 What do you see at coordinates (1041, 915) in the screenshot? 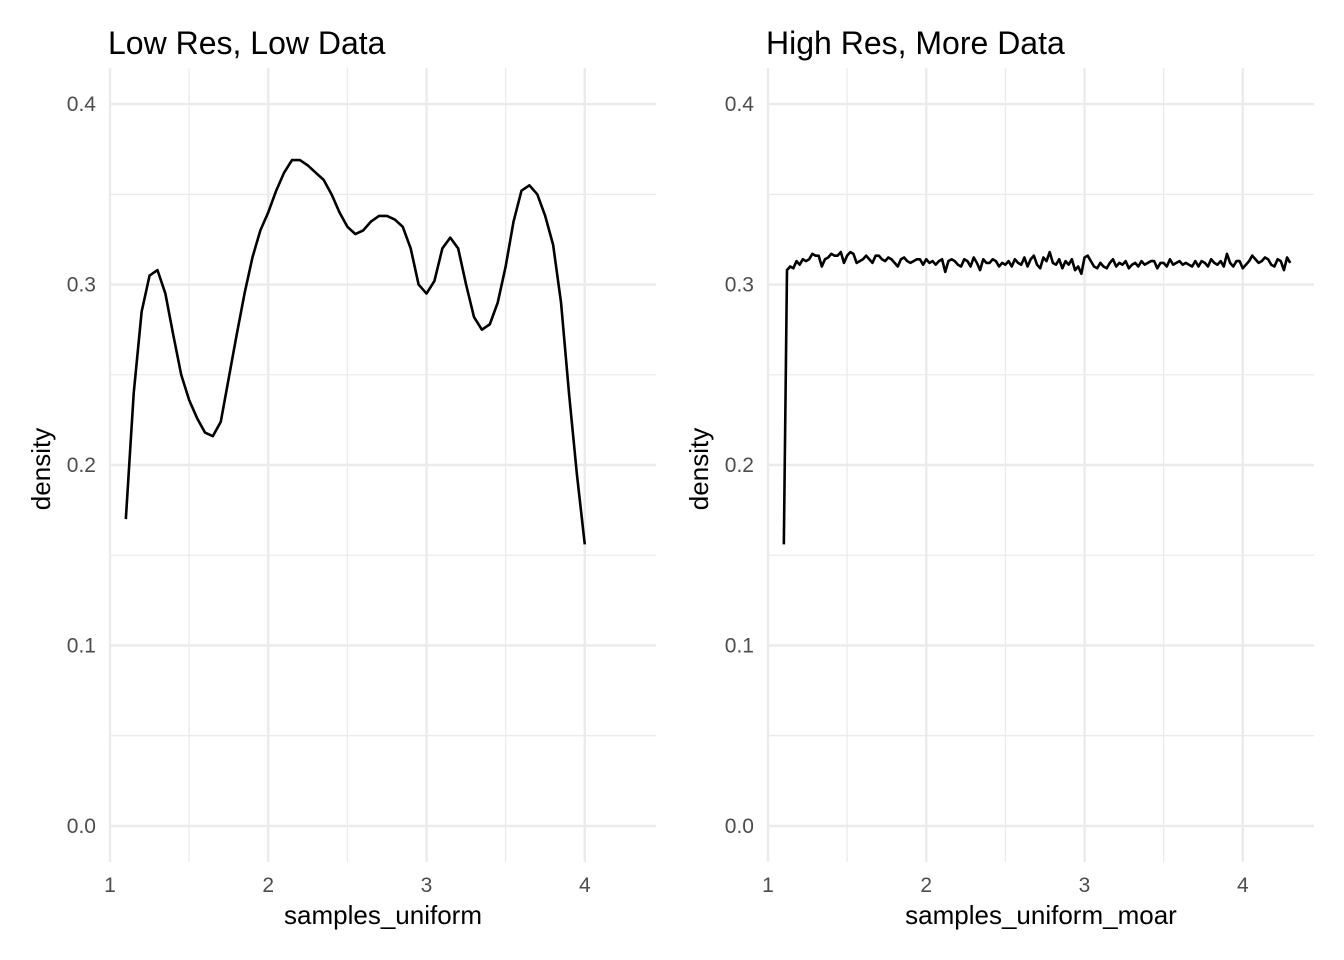
I see `x-axis-label: samples_uniform_moar` at bounding box center [1041, 915].